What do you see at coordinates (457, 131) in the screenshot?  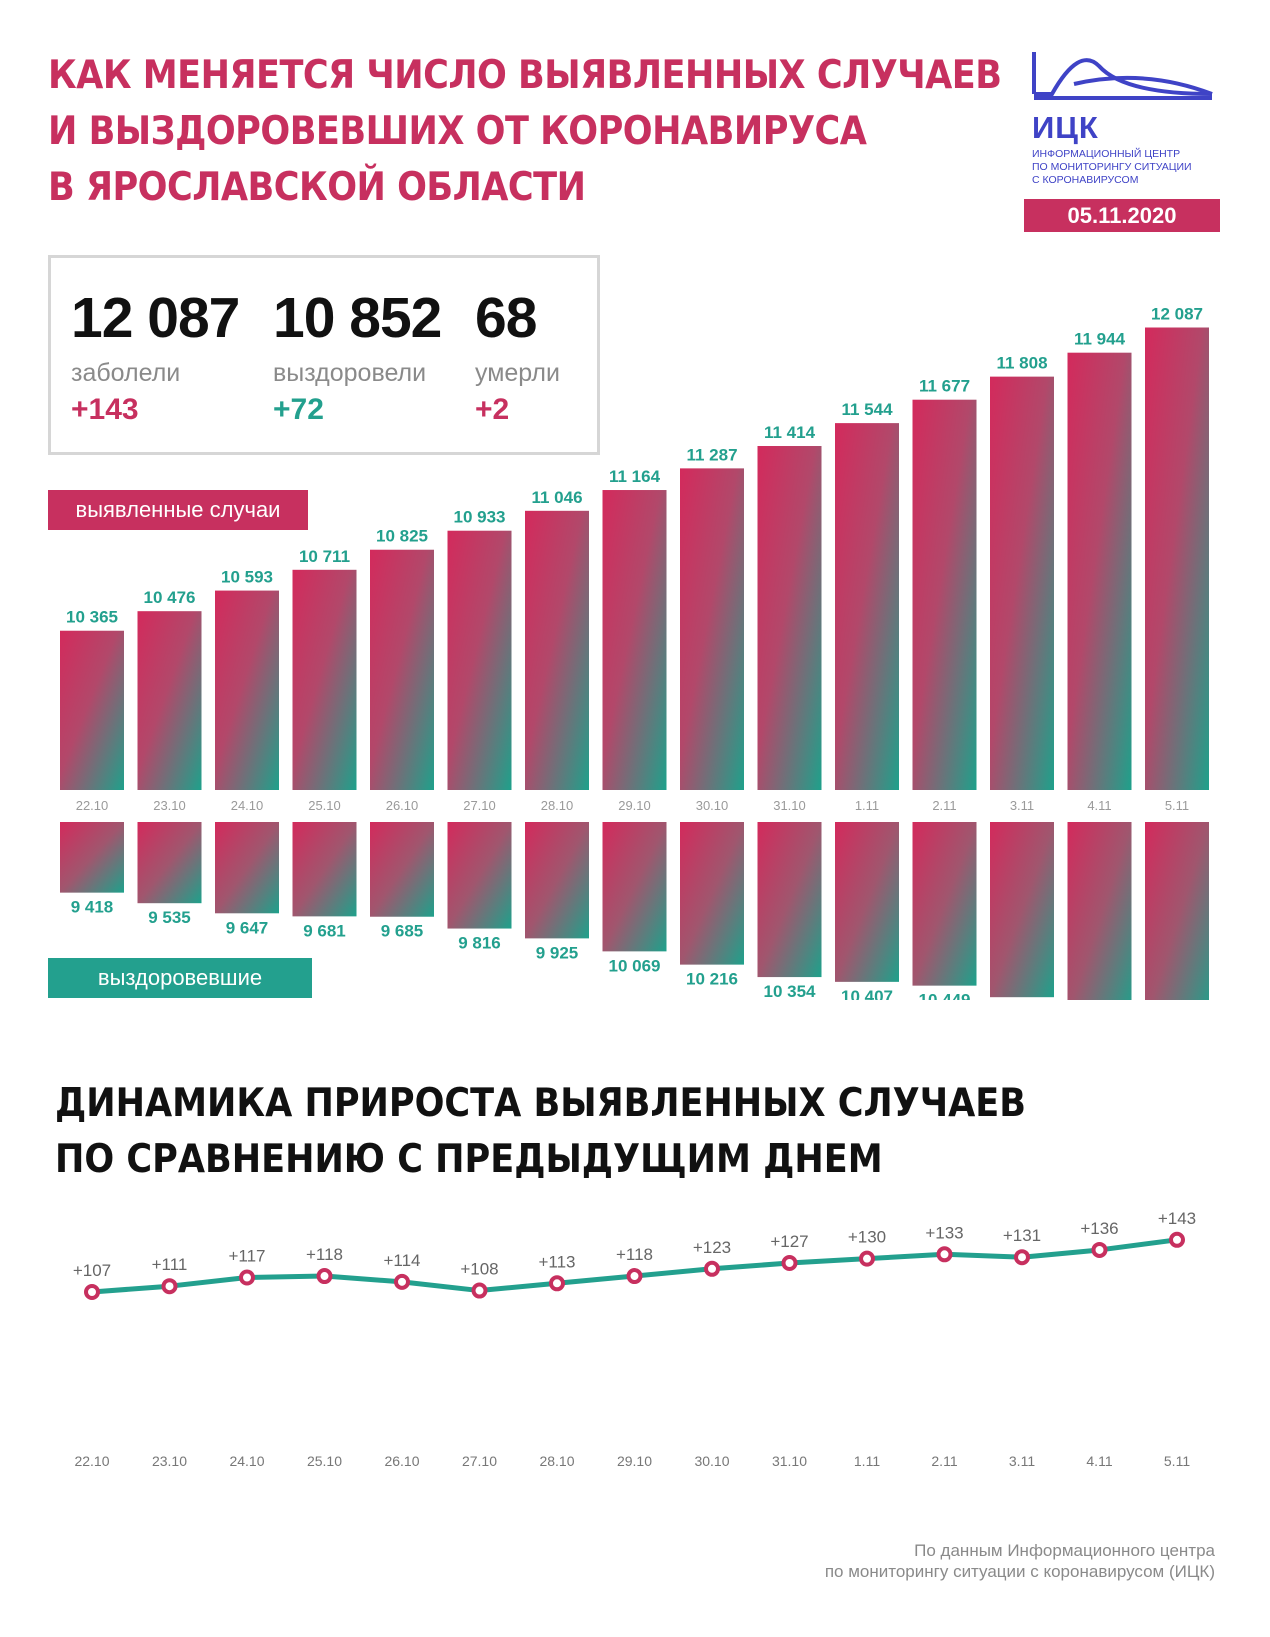 I see `title-line: и выздоровевших от коронавируса` at bounding box center [457, 131].